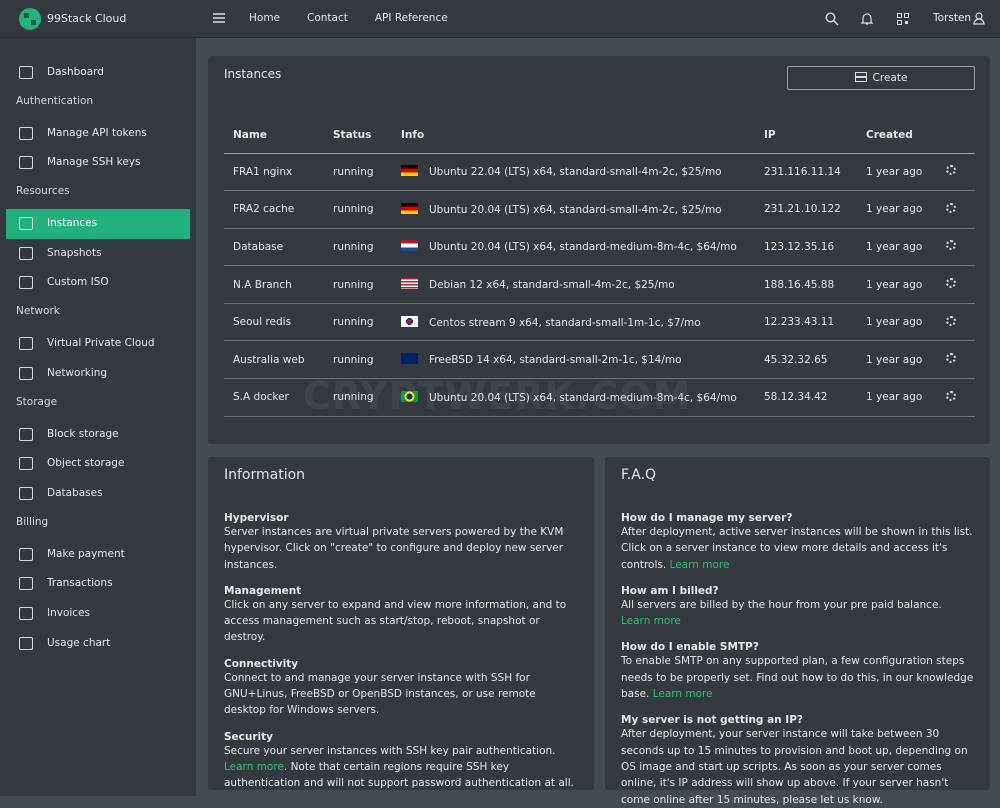 The width and height of the screenshot is (1000, 808). I want to click on cell: 12.233.43.11, so click(806, 322).